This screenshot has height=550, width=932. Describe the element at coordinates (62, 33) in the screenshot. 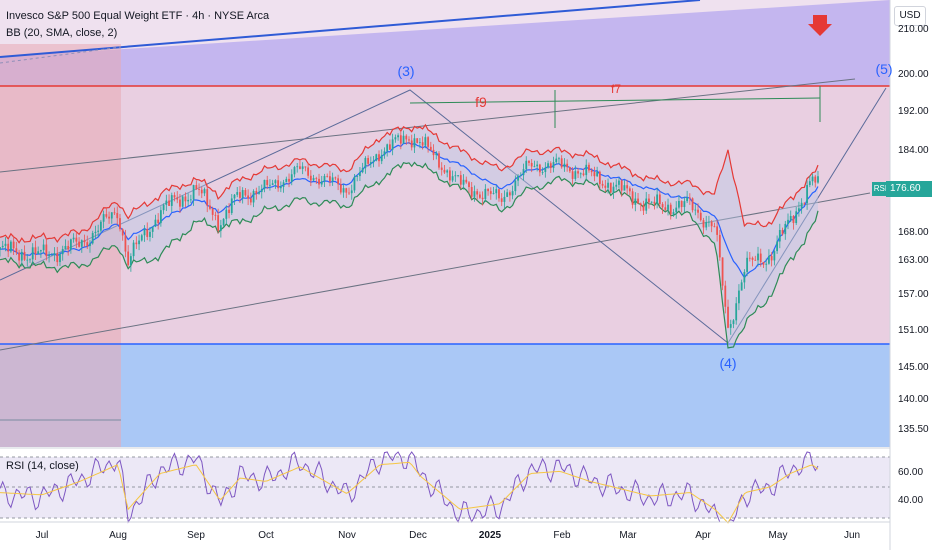

I see `bb-indicator-label: BB (20, SMA, close, 2)` at that location.